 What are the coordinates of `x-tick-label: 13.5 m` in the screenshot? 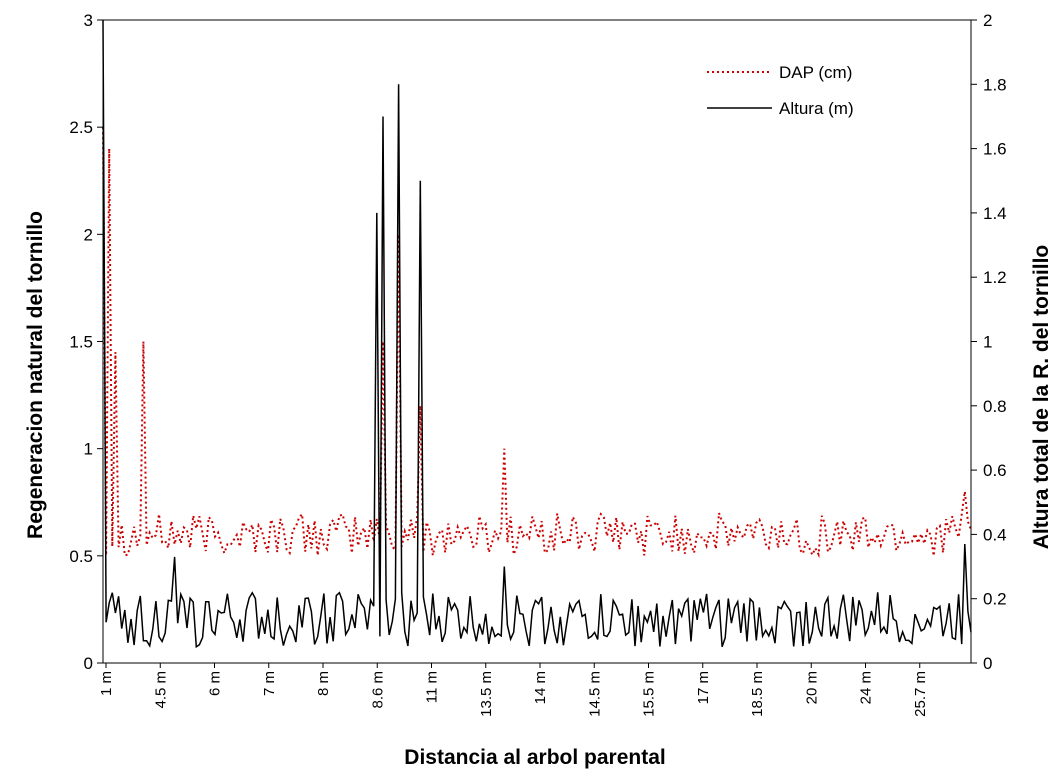 It's located at (486, 694).